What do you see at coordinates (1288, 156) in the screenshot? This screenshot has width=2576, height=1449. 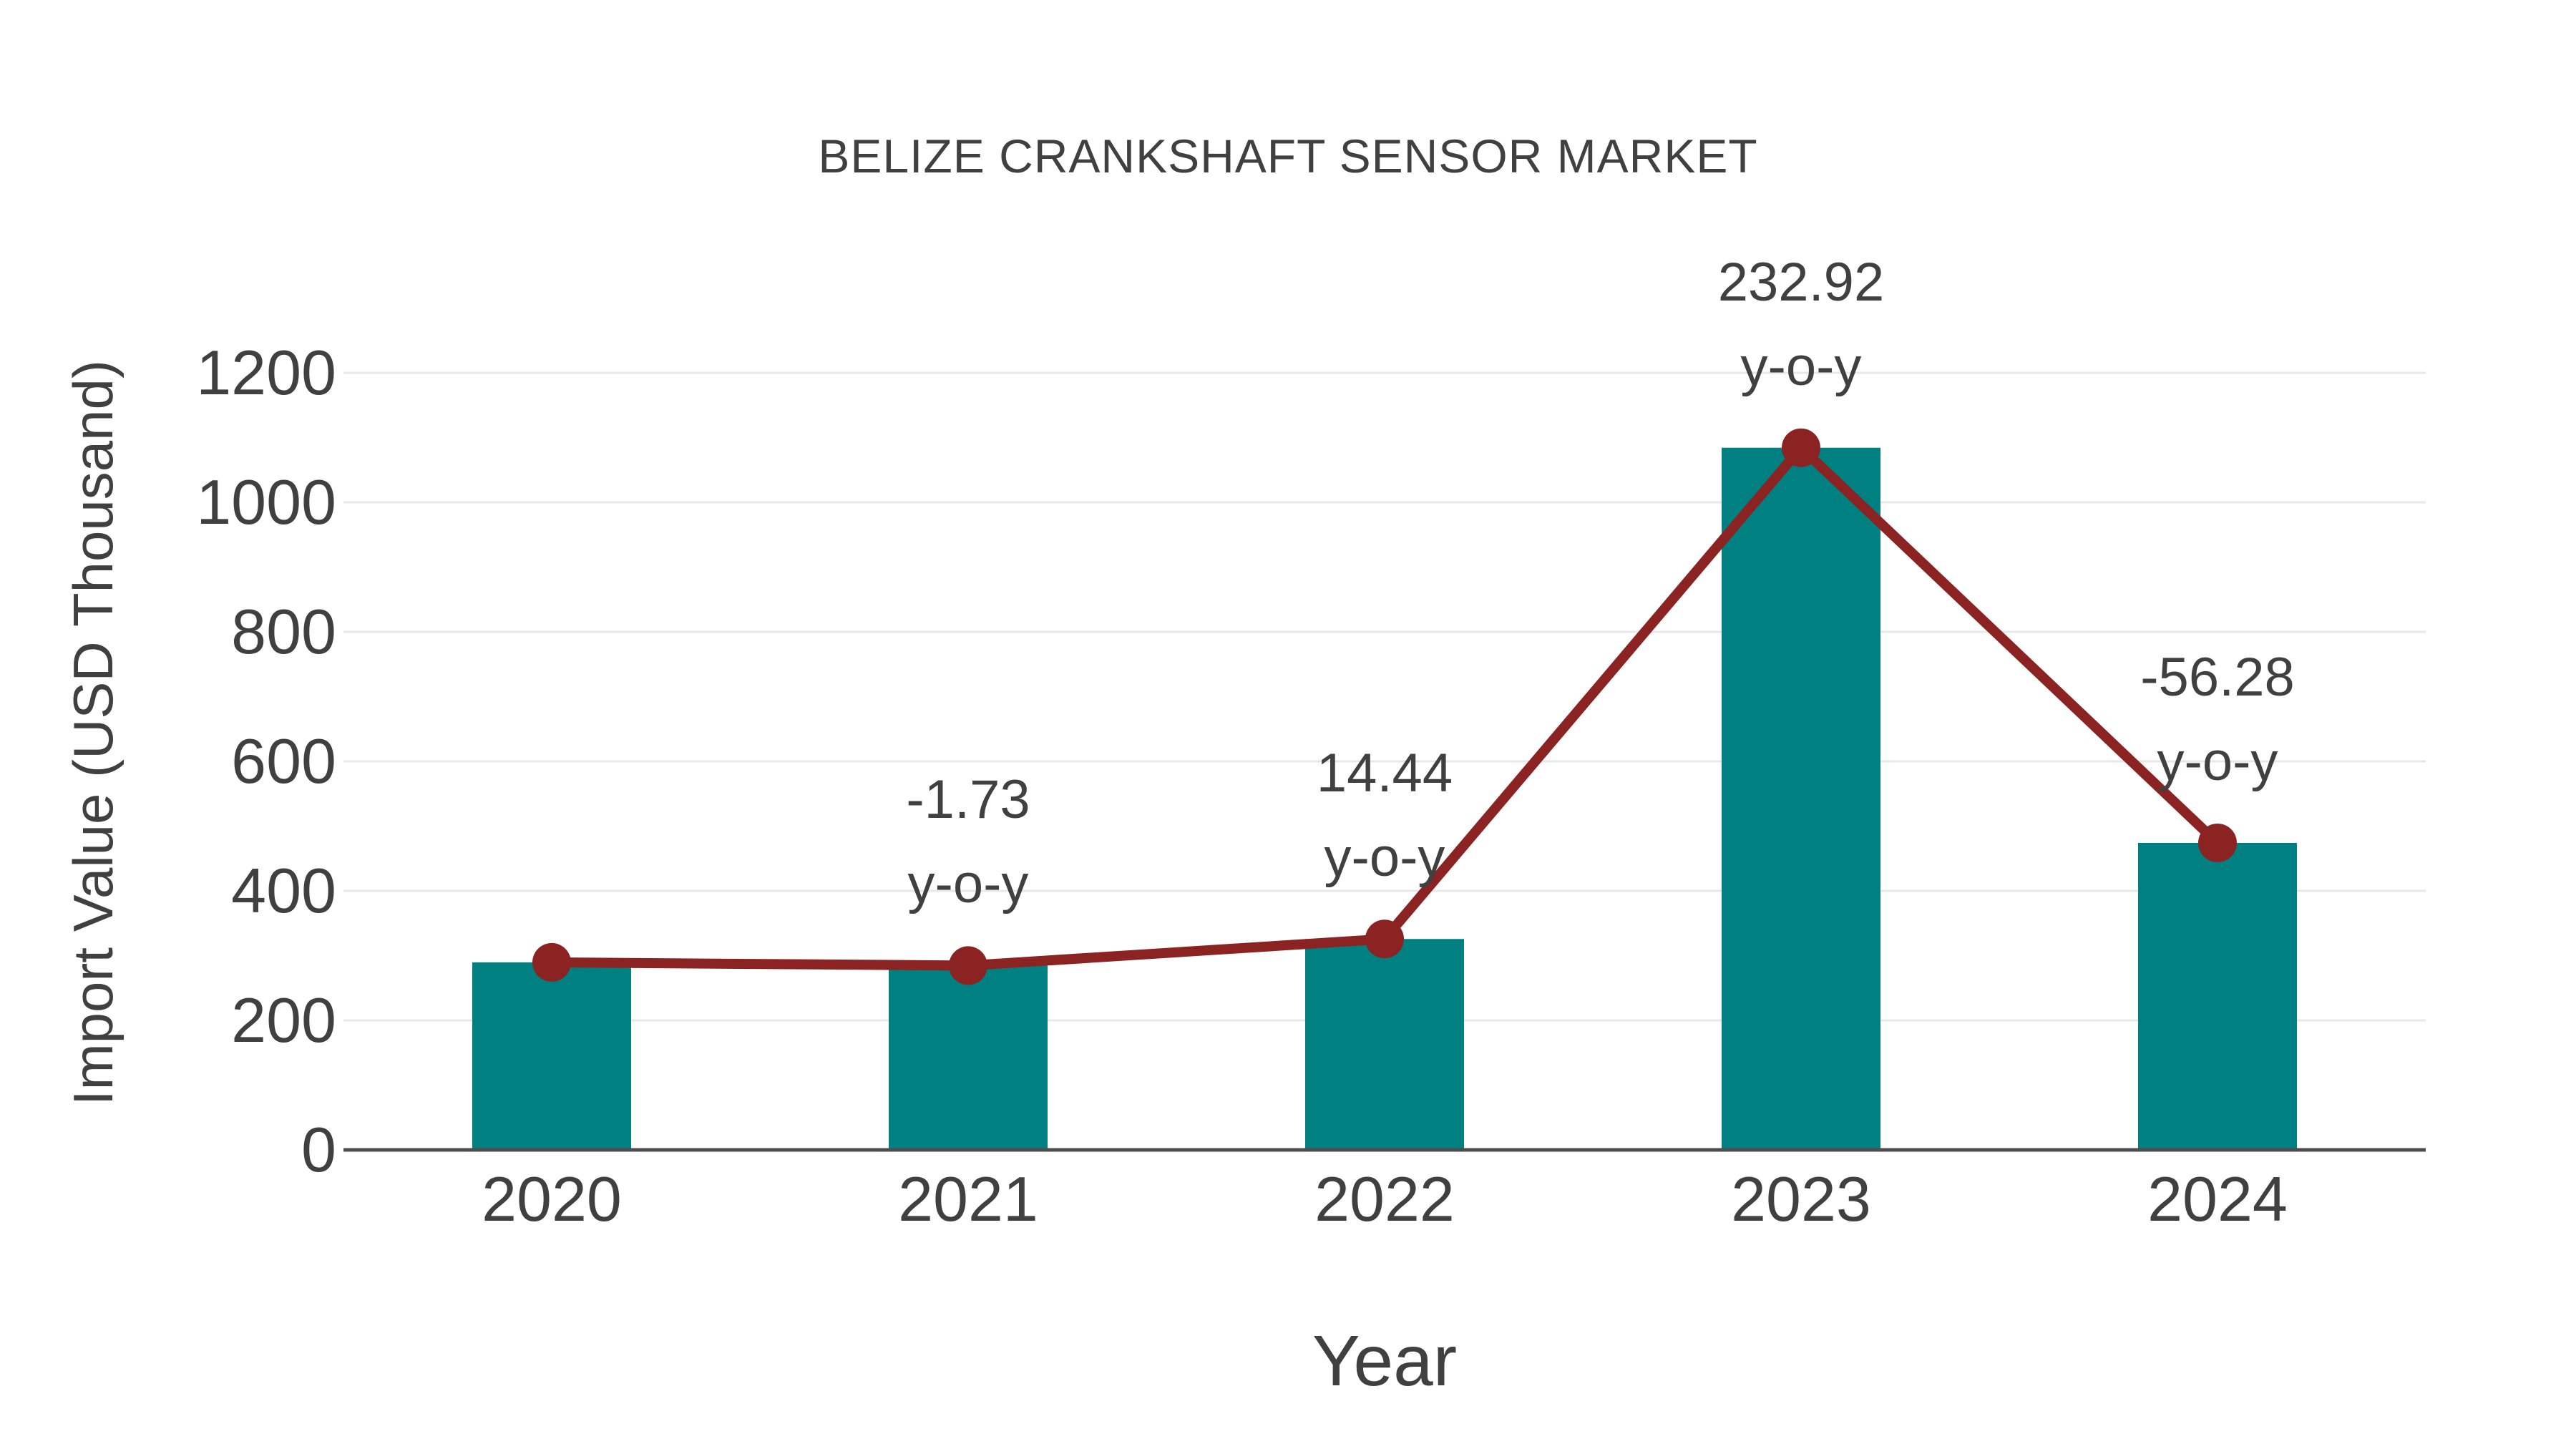 I see `chart-title: BELIZE CRANKSHAFT SENSOR MARKET` at bounding box center [1288, 156].